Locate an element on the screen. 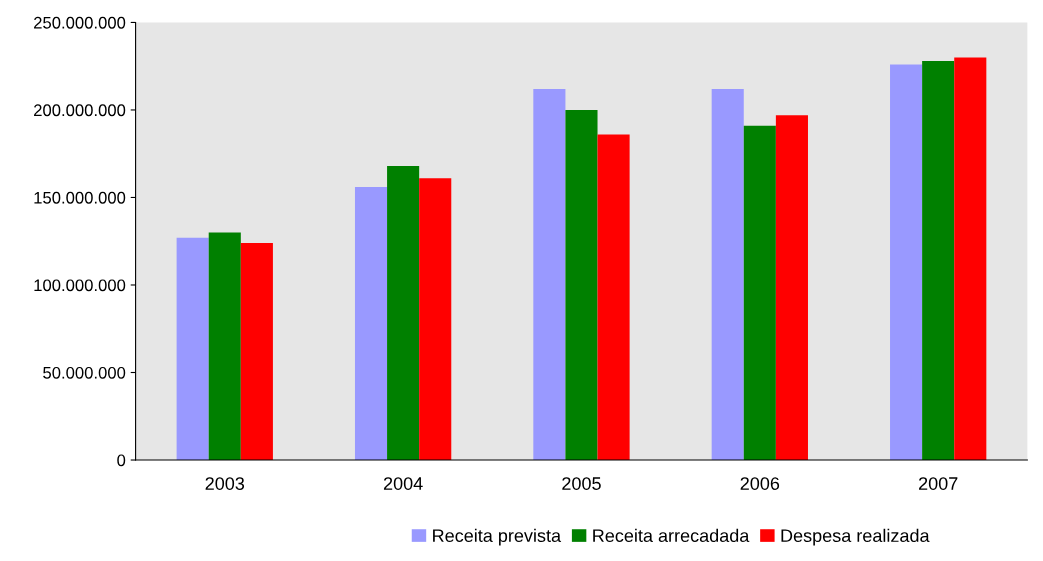  x-tick-label: 2005 is located at coordinates (581, 483).